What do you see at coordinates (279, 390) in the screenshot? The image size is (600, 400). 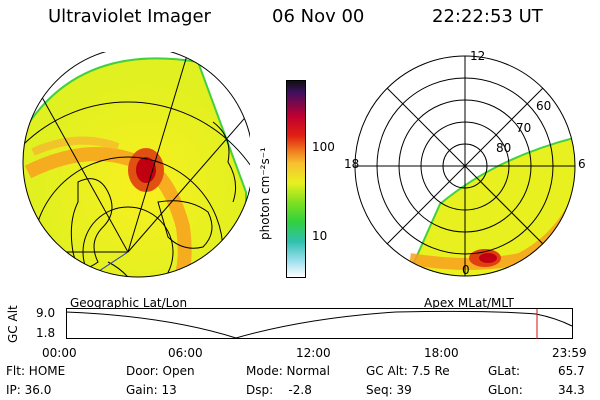 I see `status-dsp: Dsp: -2.8` at bounding box center [279, 390].